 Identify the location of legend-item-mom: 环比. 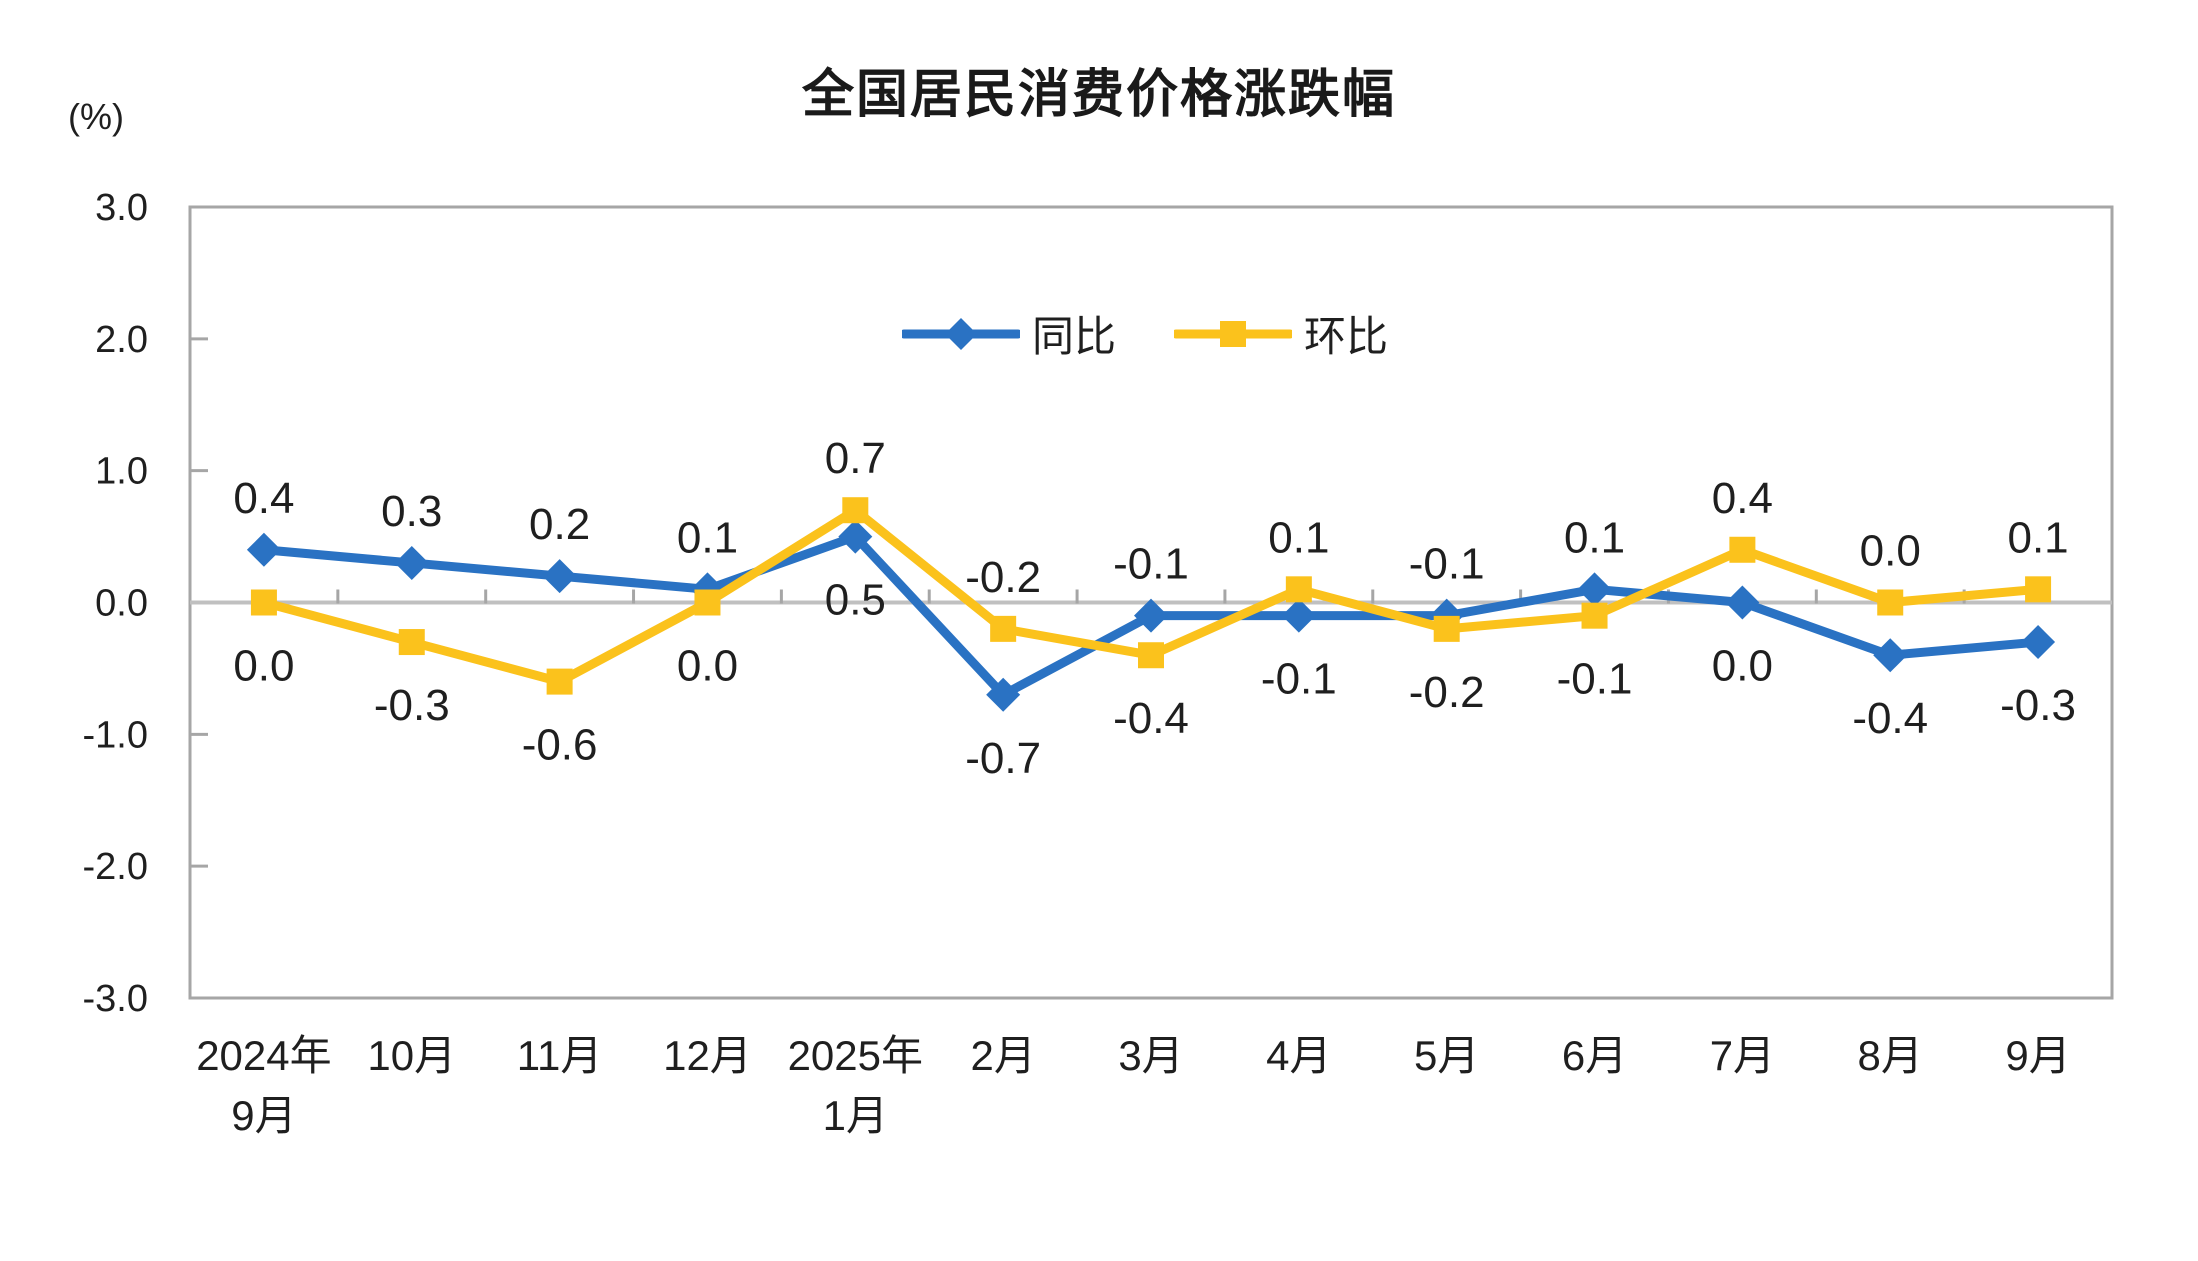
(1281, 333).